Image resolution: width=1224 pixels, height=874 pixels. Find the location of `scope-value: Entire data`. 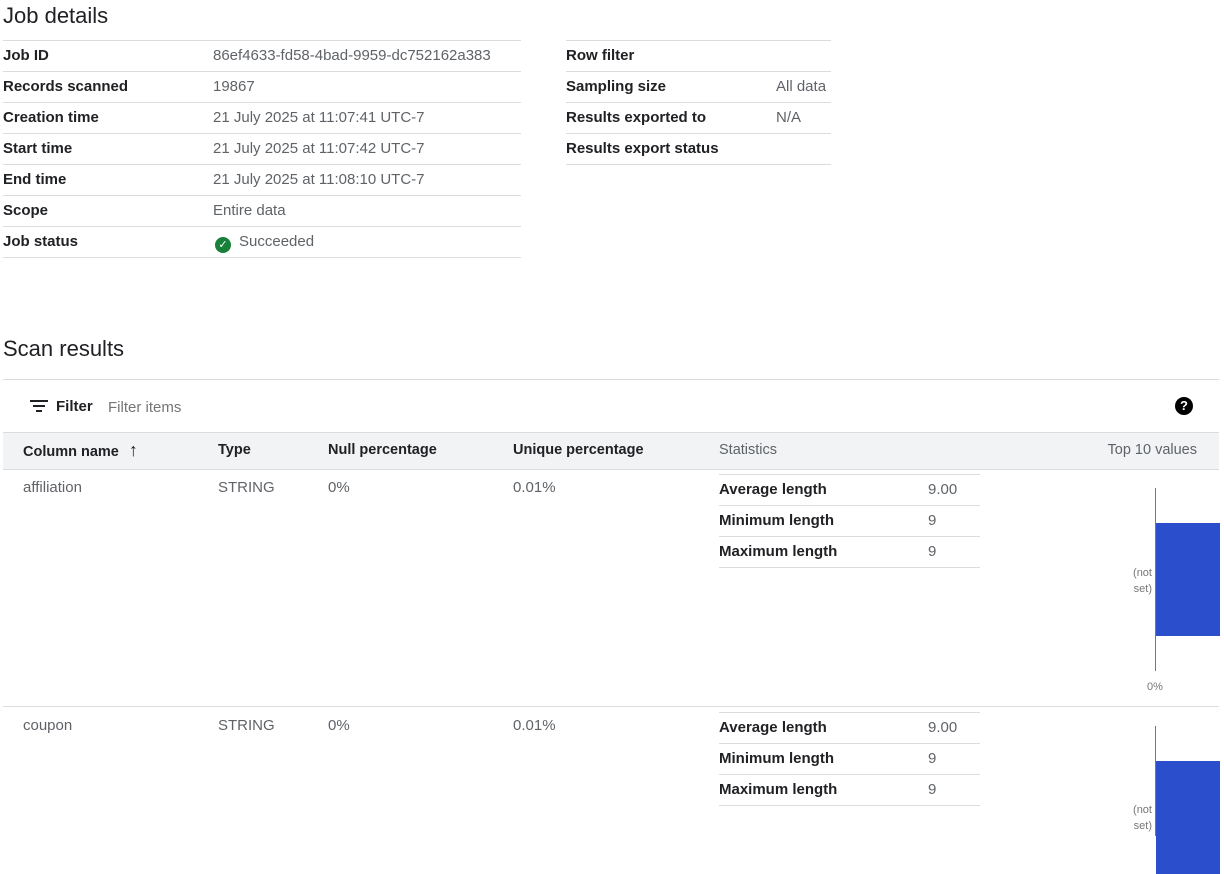

scope-value: Entire data is located at coordinates (249, 210).